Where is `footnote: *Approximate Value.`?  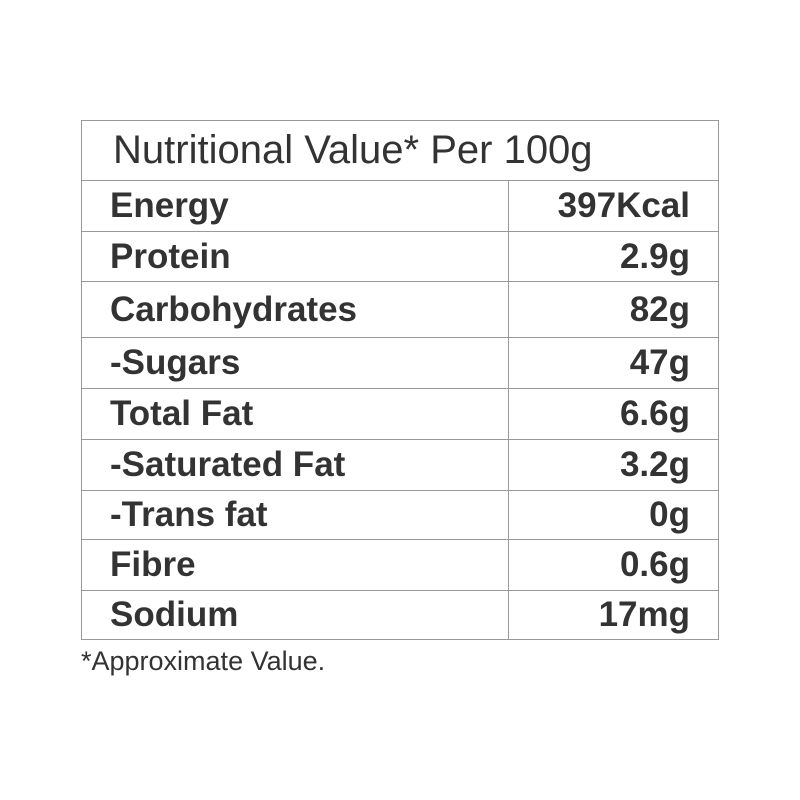 footnote: *Approximate Value. is located at coordinates (203, 661).